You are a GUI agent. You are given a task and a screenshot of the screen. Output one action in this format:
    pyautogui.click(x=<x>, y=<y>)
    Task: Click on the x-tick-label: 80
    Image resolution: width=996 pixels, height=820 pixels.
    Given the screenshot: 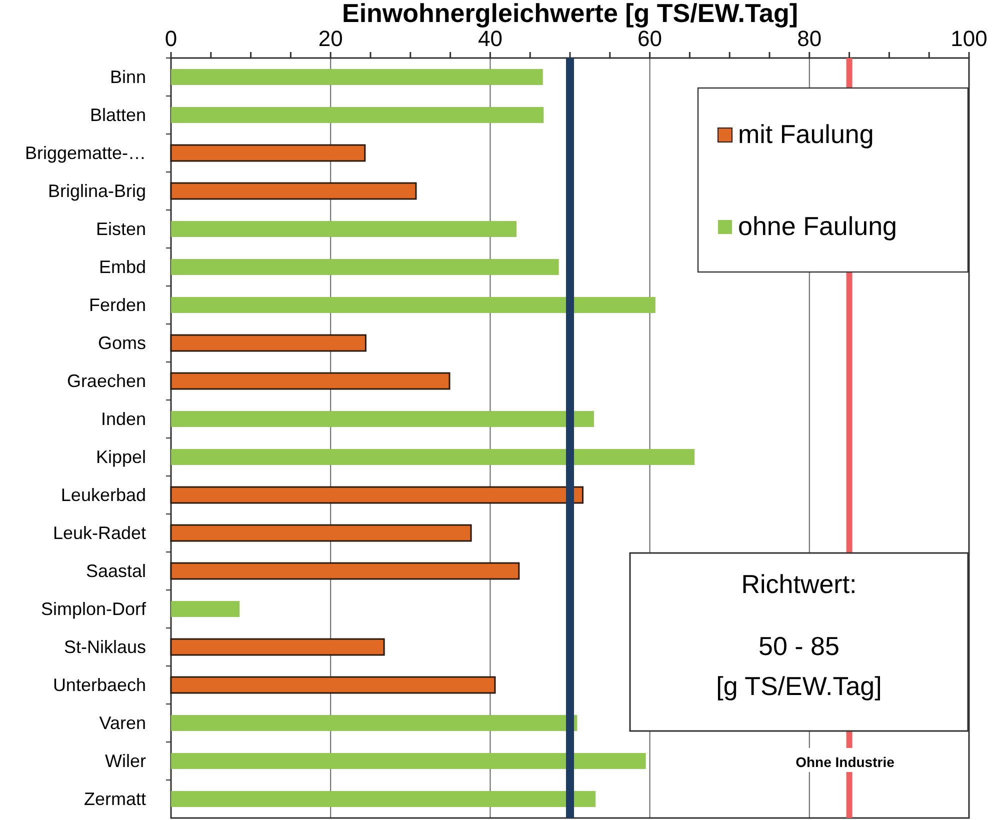 What is the action you would take?
    pyautogui.click(x=809, y=38)
    